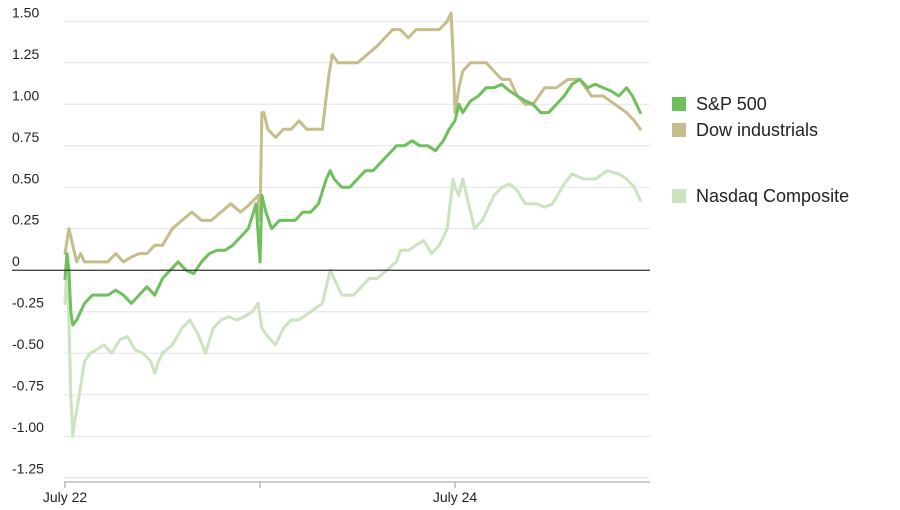  What do you see at coordinates (28, 344) in the screenshot?
I see `y-tick-label: -0.50` at bounding box center [28, 344].